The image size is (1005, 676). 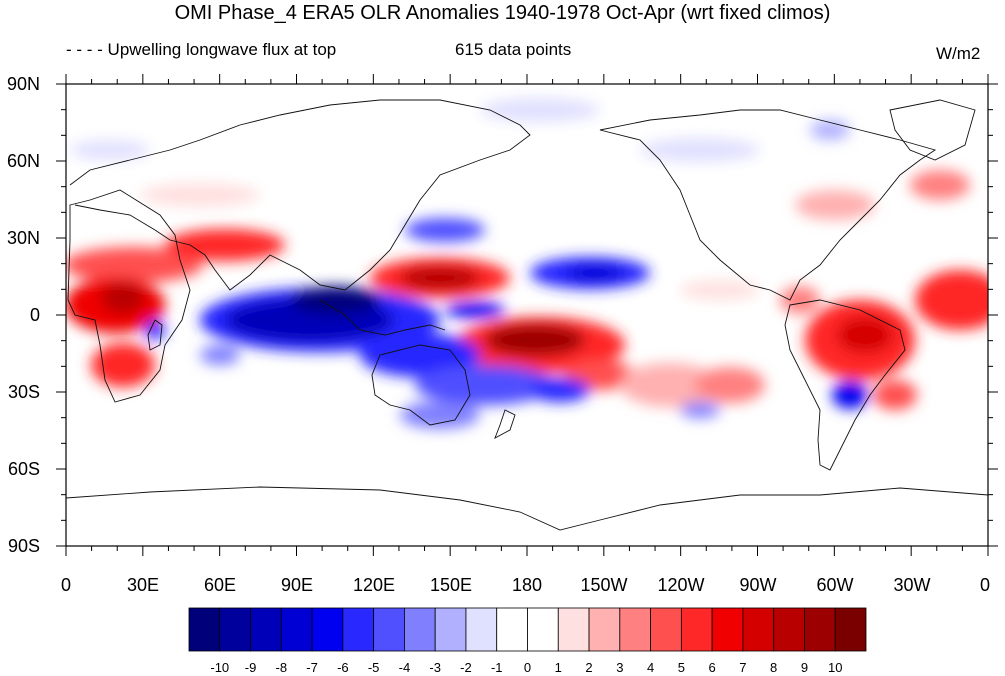 What do you see at coordinates (220, 585) in the screenshot?
I see `lon-label-60e: 60E` at bounding box center [220, 585].